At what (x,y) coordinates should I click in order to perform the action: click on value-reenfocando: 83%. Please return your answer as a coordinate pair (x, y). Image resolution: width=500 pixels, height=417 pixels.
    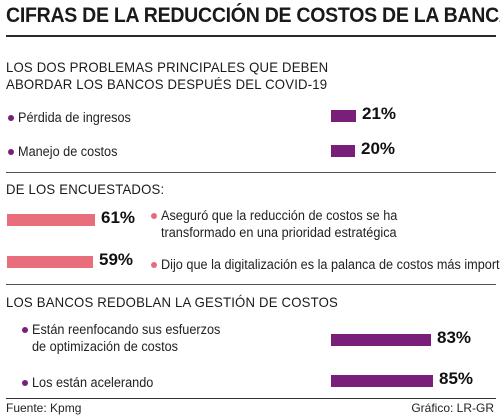
    Looking at the image, I should click on (454, 337).